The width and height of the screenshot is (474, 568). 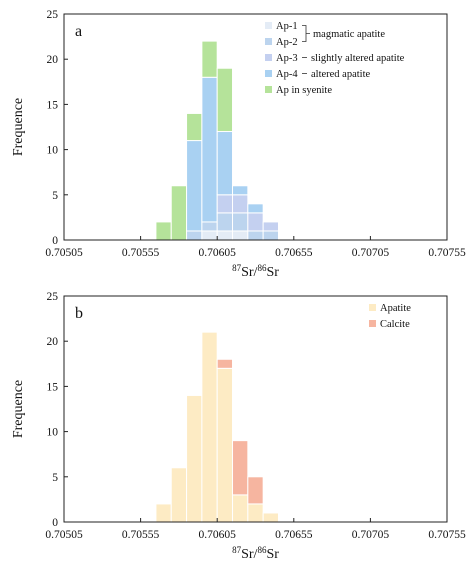 What do you see at coordinates (341, 74) in the screenshot?
I see `legend-note: altered apatite` at bounding box center [341, 74].